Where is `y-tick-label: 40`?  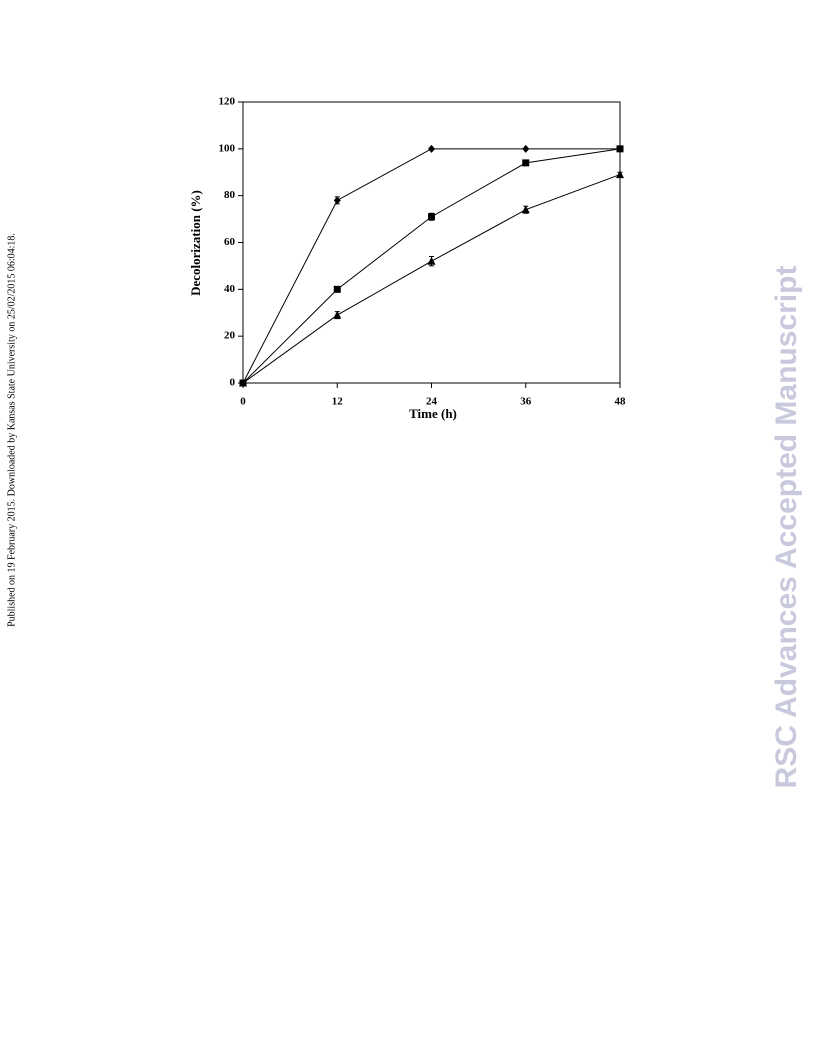 y-tick-label: 40 is located at coordinates (230, 289).